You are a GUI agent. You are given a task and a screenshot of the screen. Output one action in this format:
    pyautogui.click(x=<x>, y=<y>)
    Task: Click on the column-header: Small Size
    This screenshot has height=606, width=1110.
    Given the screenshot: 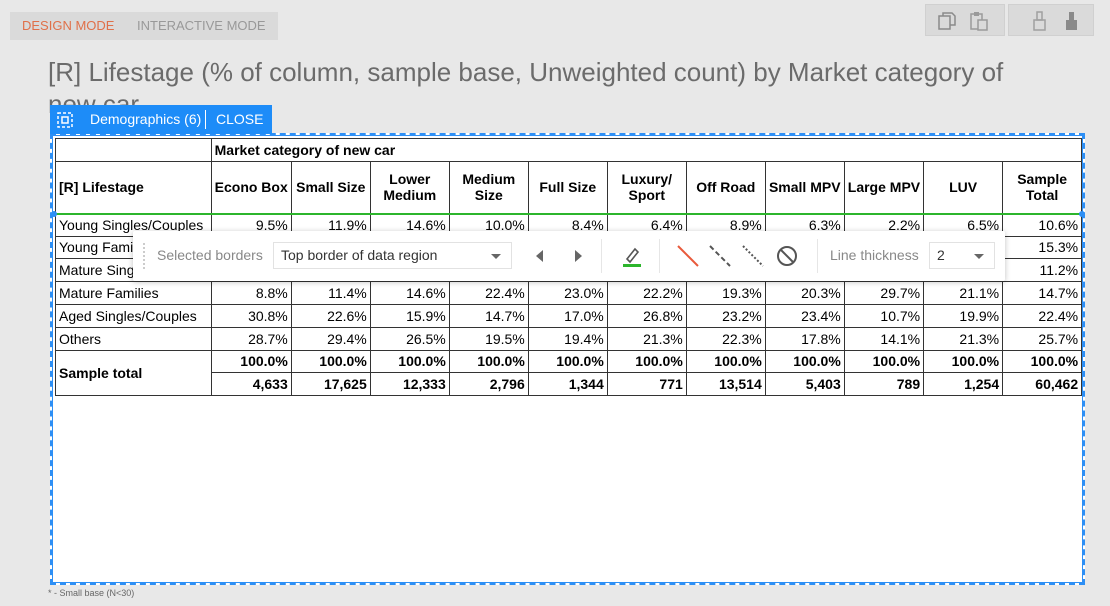 What is the action you would take?
    pyautogui.click(x=330, y=187)
    